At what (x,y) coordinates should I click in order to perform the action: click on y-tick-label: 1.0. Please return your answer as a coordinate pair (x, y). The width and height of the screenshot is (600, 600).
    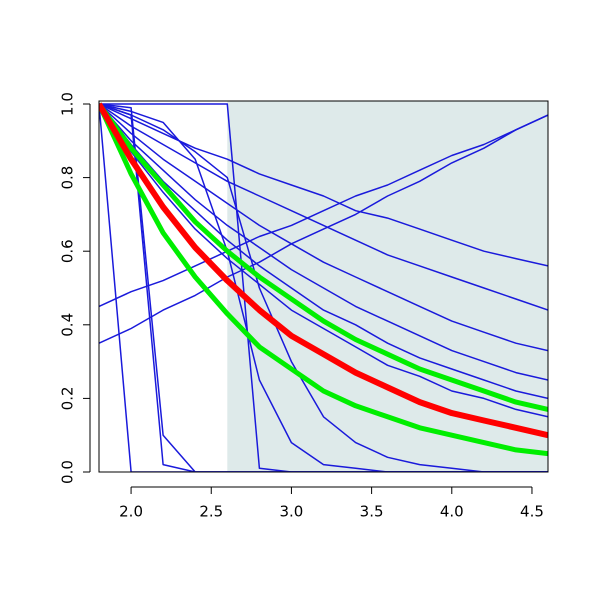
    Looking at the image, I should click on (68, 104).